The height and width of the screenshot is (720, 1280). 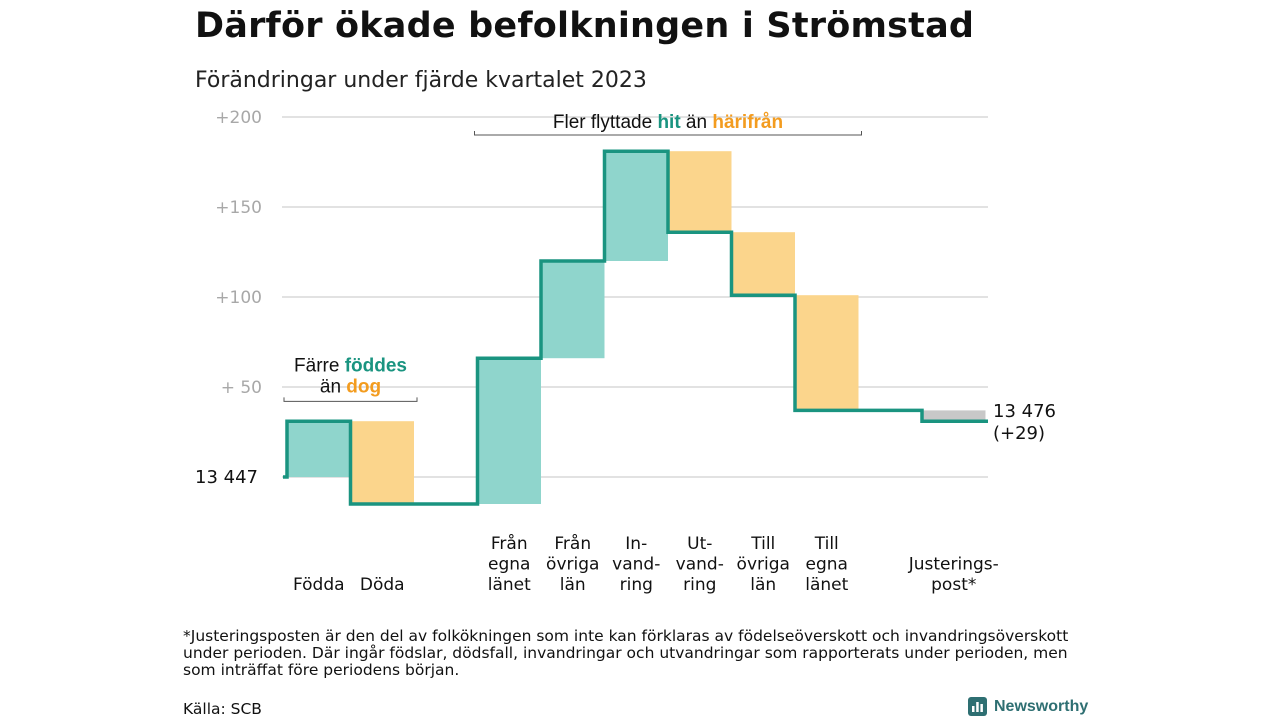 I want to click on y-tick-label: +150, so click(x=238, y=208).